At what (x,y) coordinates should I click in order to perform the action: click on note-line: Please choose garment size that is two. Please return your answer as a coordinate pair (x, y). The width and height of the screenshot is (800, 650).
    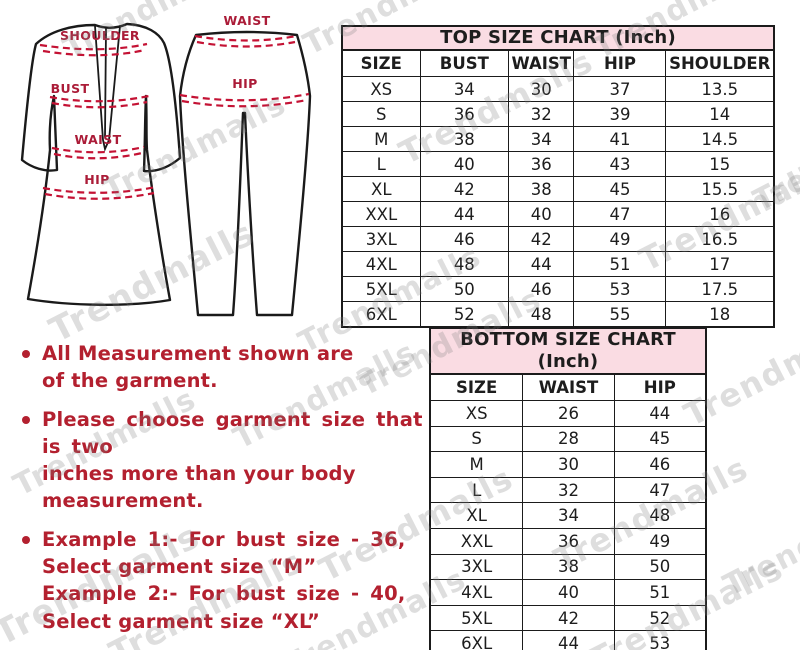
    Looking at the image, I should click on (232, 432).